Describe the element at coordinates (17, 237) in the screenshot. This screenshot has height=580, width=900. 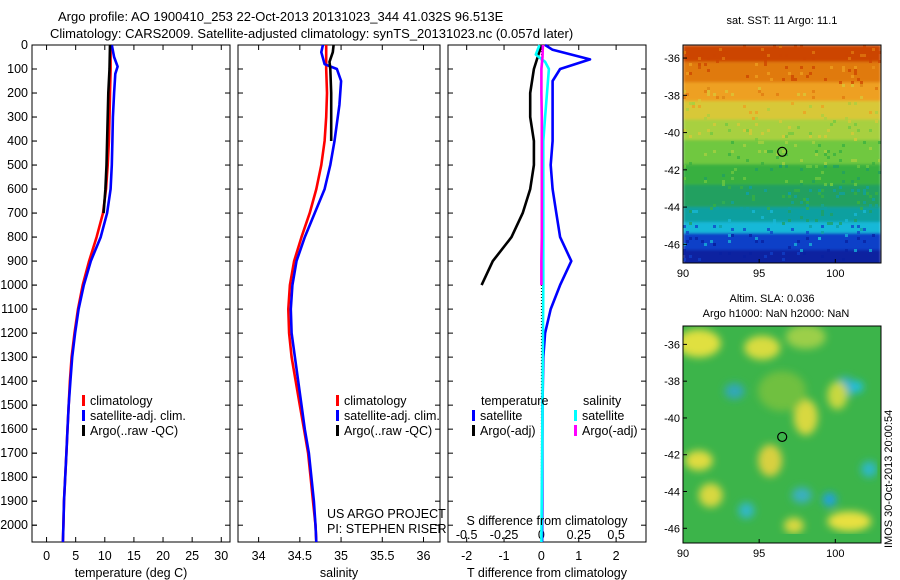
I see `ytick-label: 800` at that location.